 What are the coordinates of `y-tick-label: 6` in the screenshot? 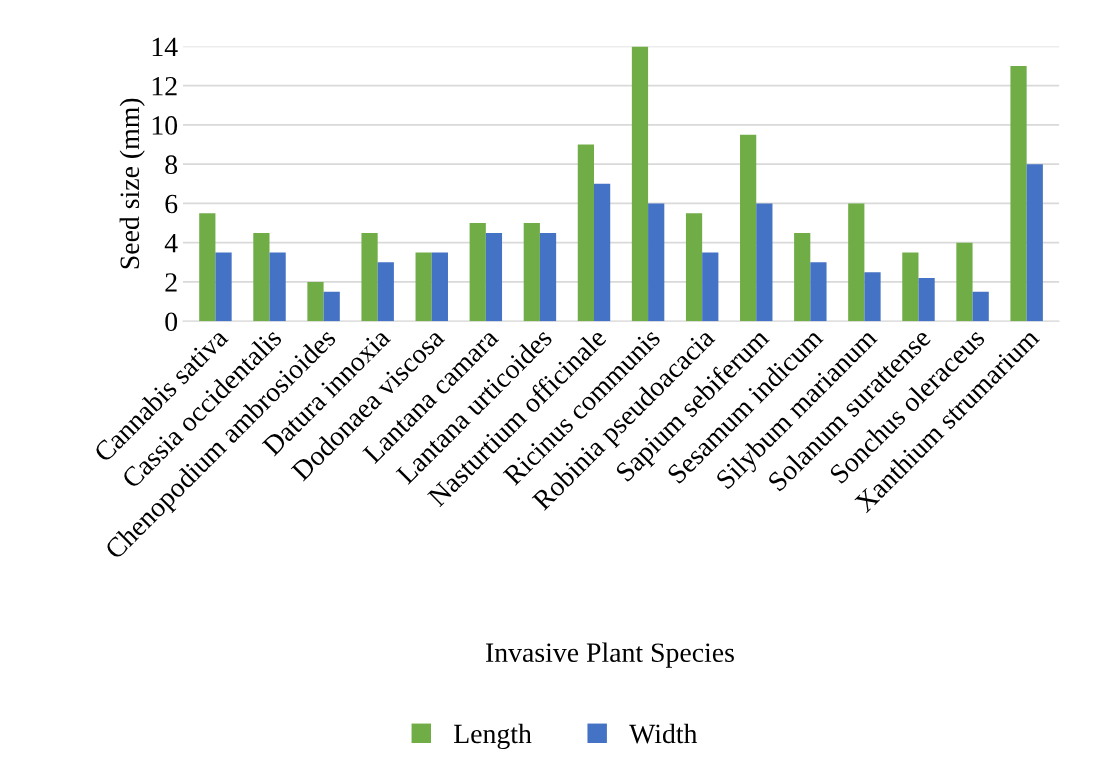 It's located at (171, 204).